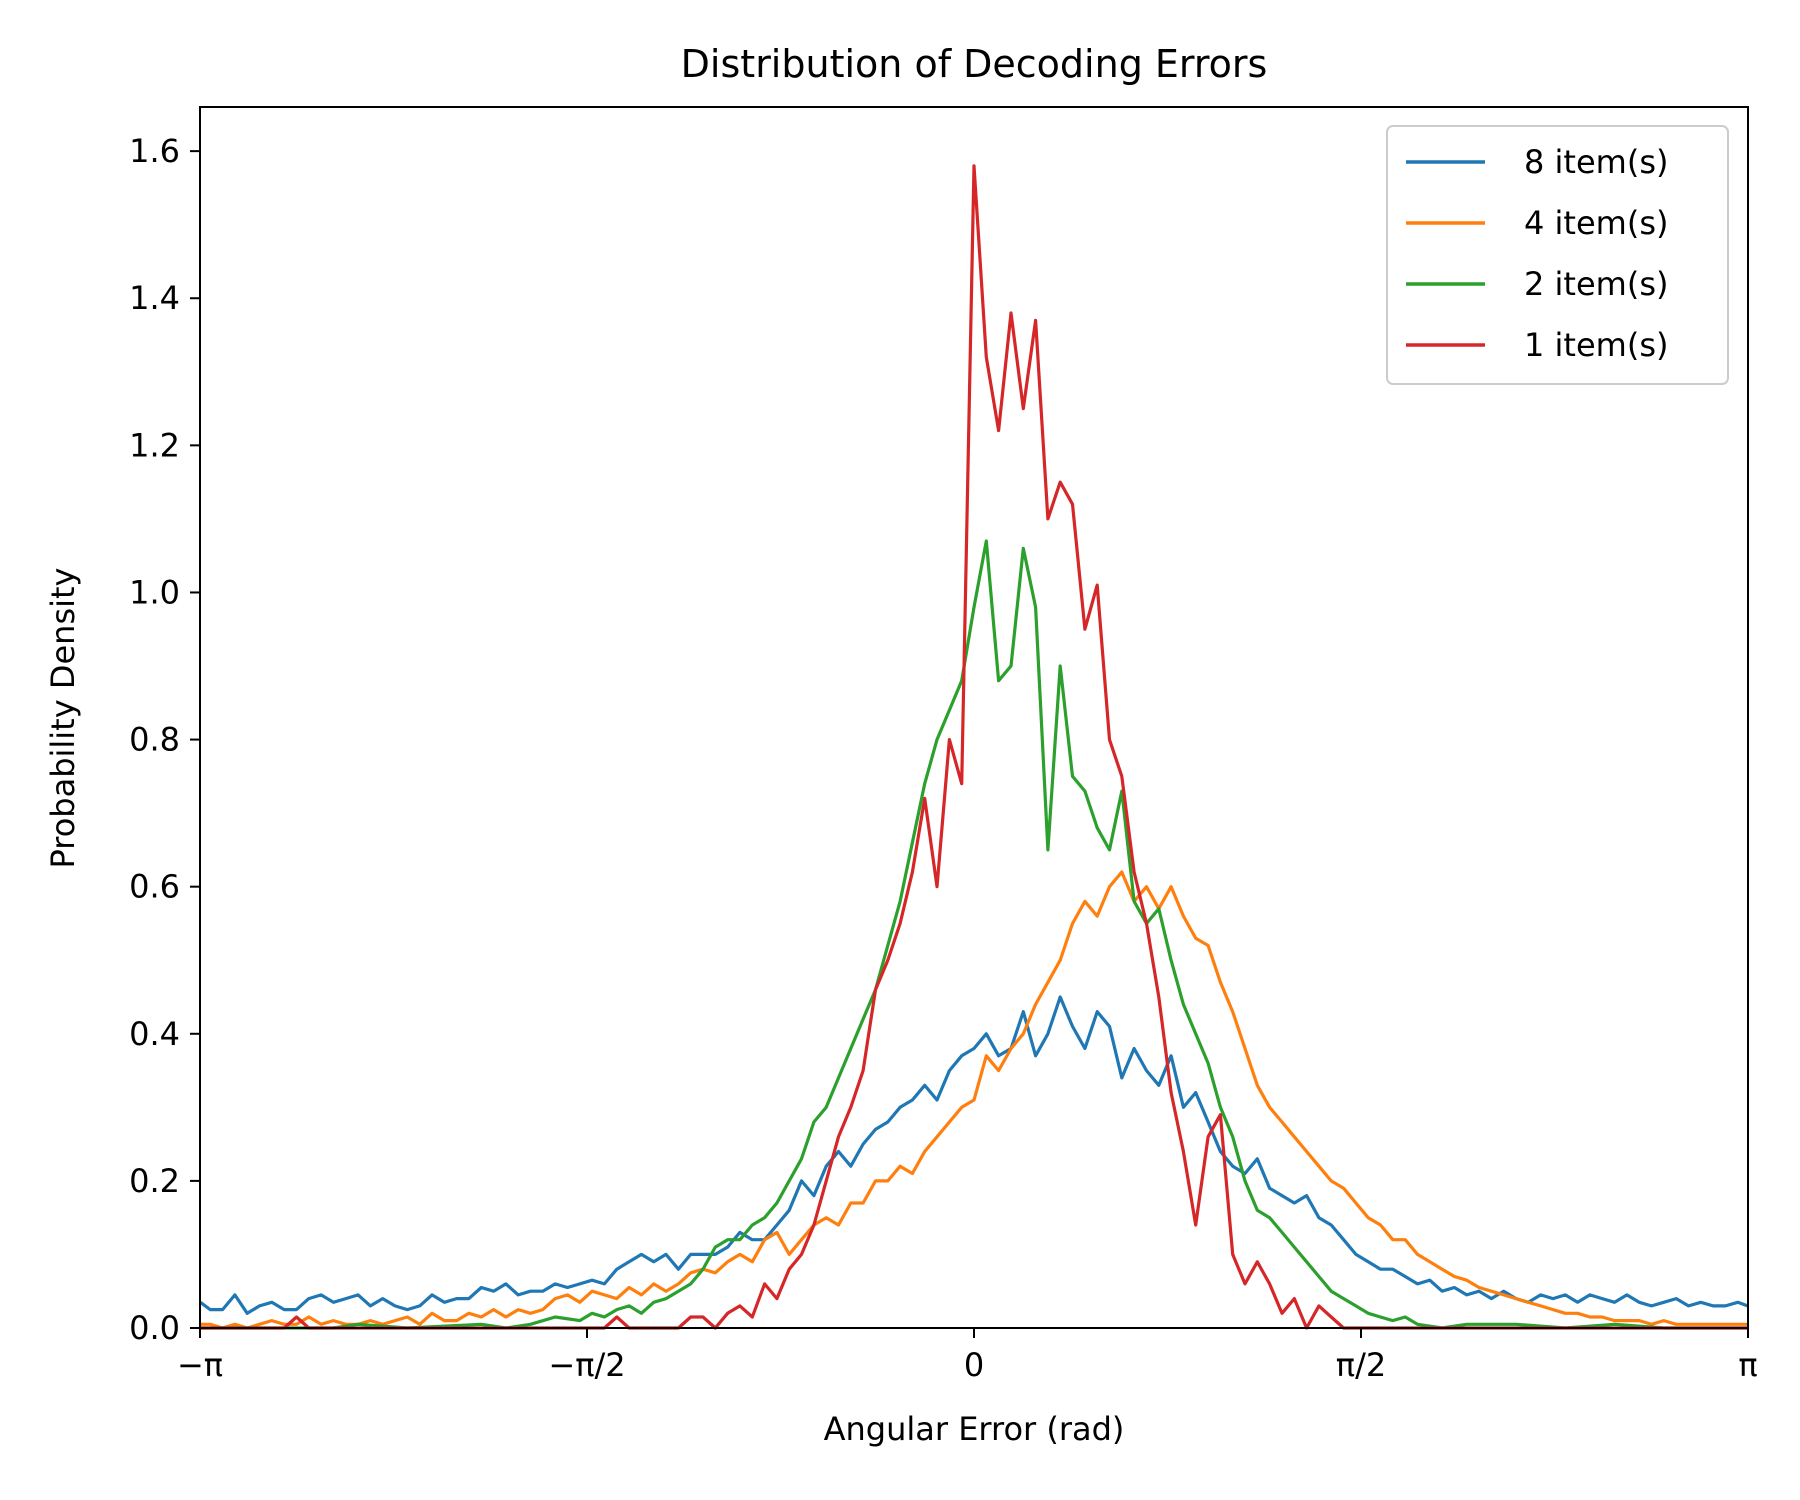 Image resolution: width=1800 pixels, height=1500 pixels. I want to click on y-tick-label: 0.2, so click(154, 1181).